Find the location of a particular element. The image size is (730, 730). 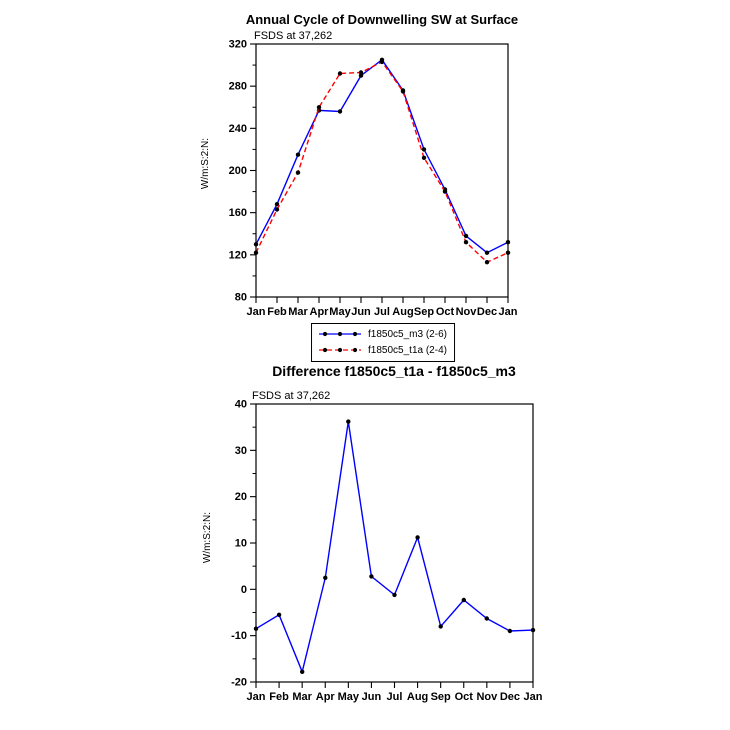

legend: f1850c5_m3 (2-6) f1850c5_t1a (2-4) is located at coordinates (383, 342).